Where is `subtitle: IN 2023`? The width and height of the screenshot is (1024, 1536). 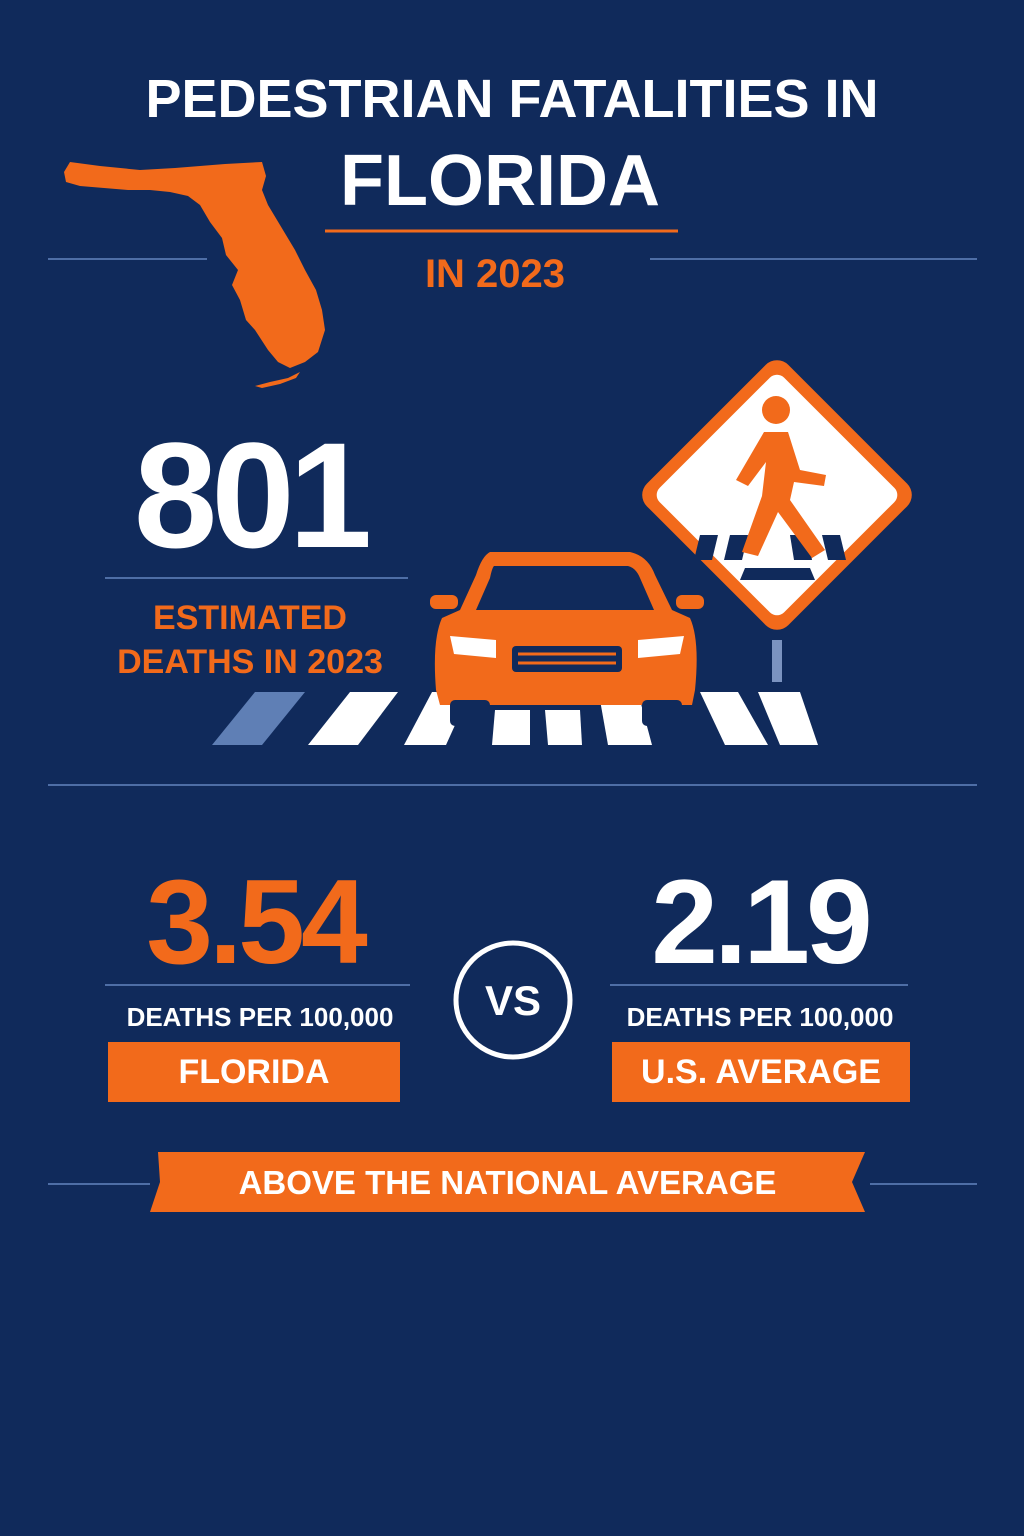 subtitle: IN 2023 is located at coordinates (495, 274).